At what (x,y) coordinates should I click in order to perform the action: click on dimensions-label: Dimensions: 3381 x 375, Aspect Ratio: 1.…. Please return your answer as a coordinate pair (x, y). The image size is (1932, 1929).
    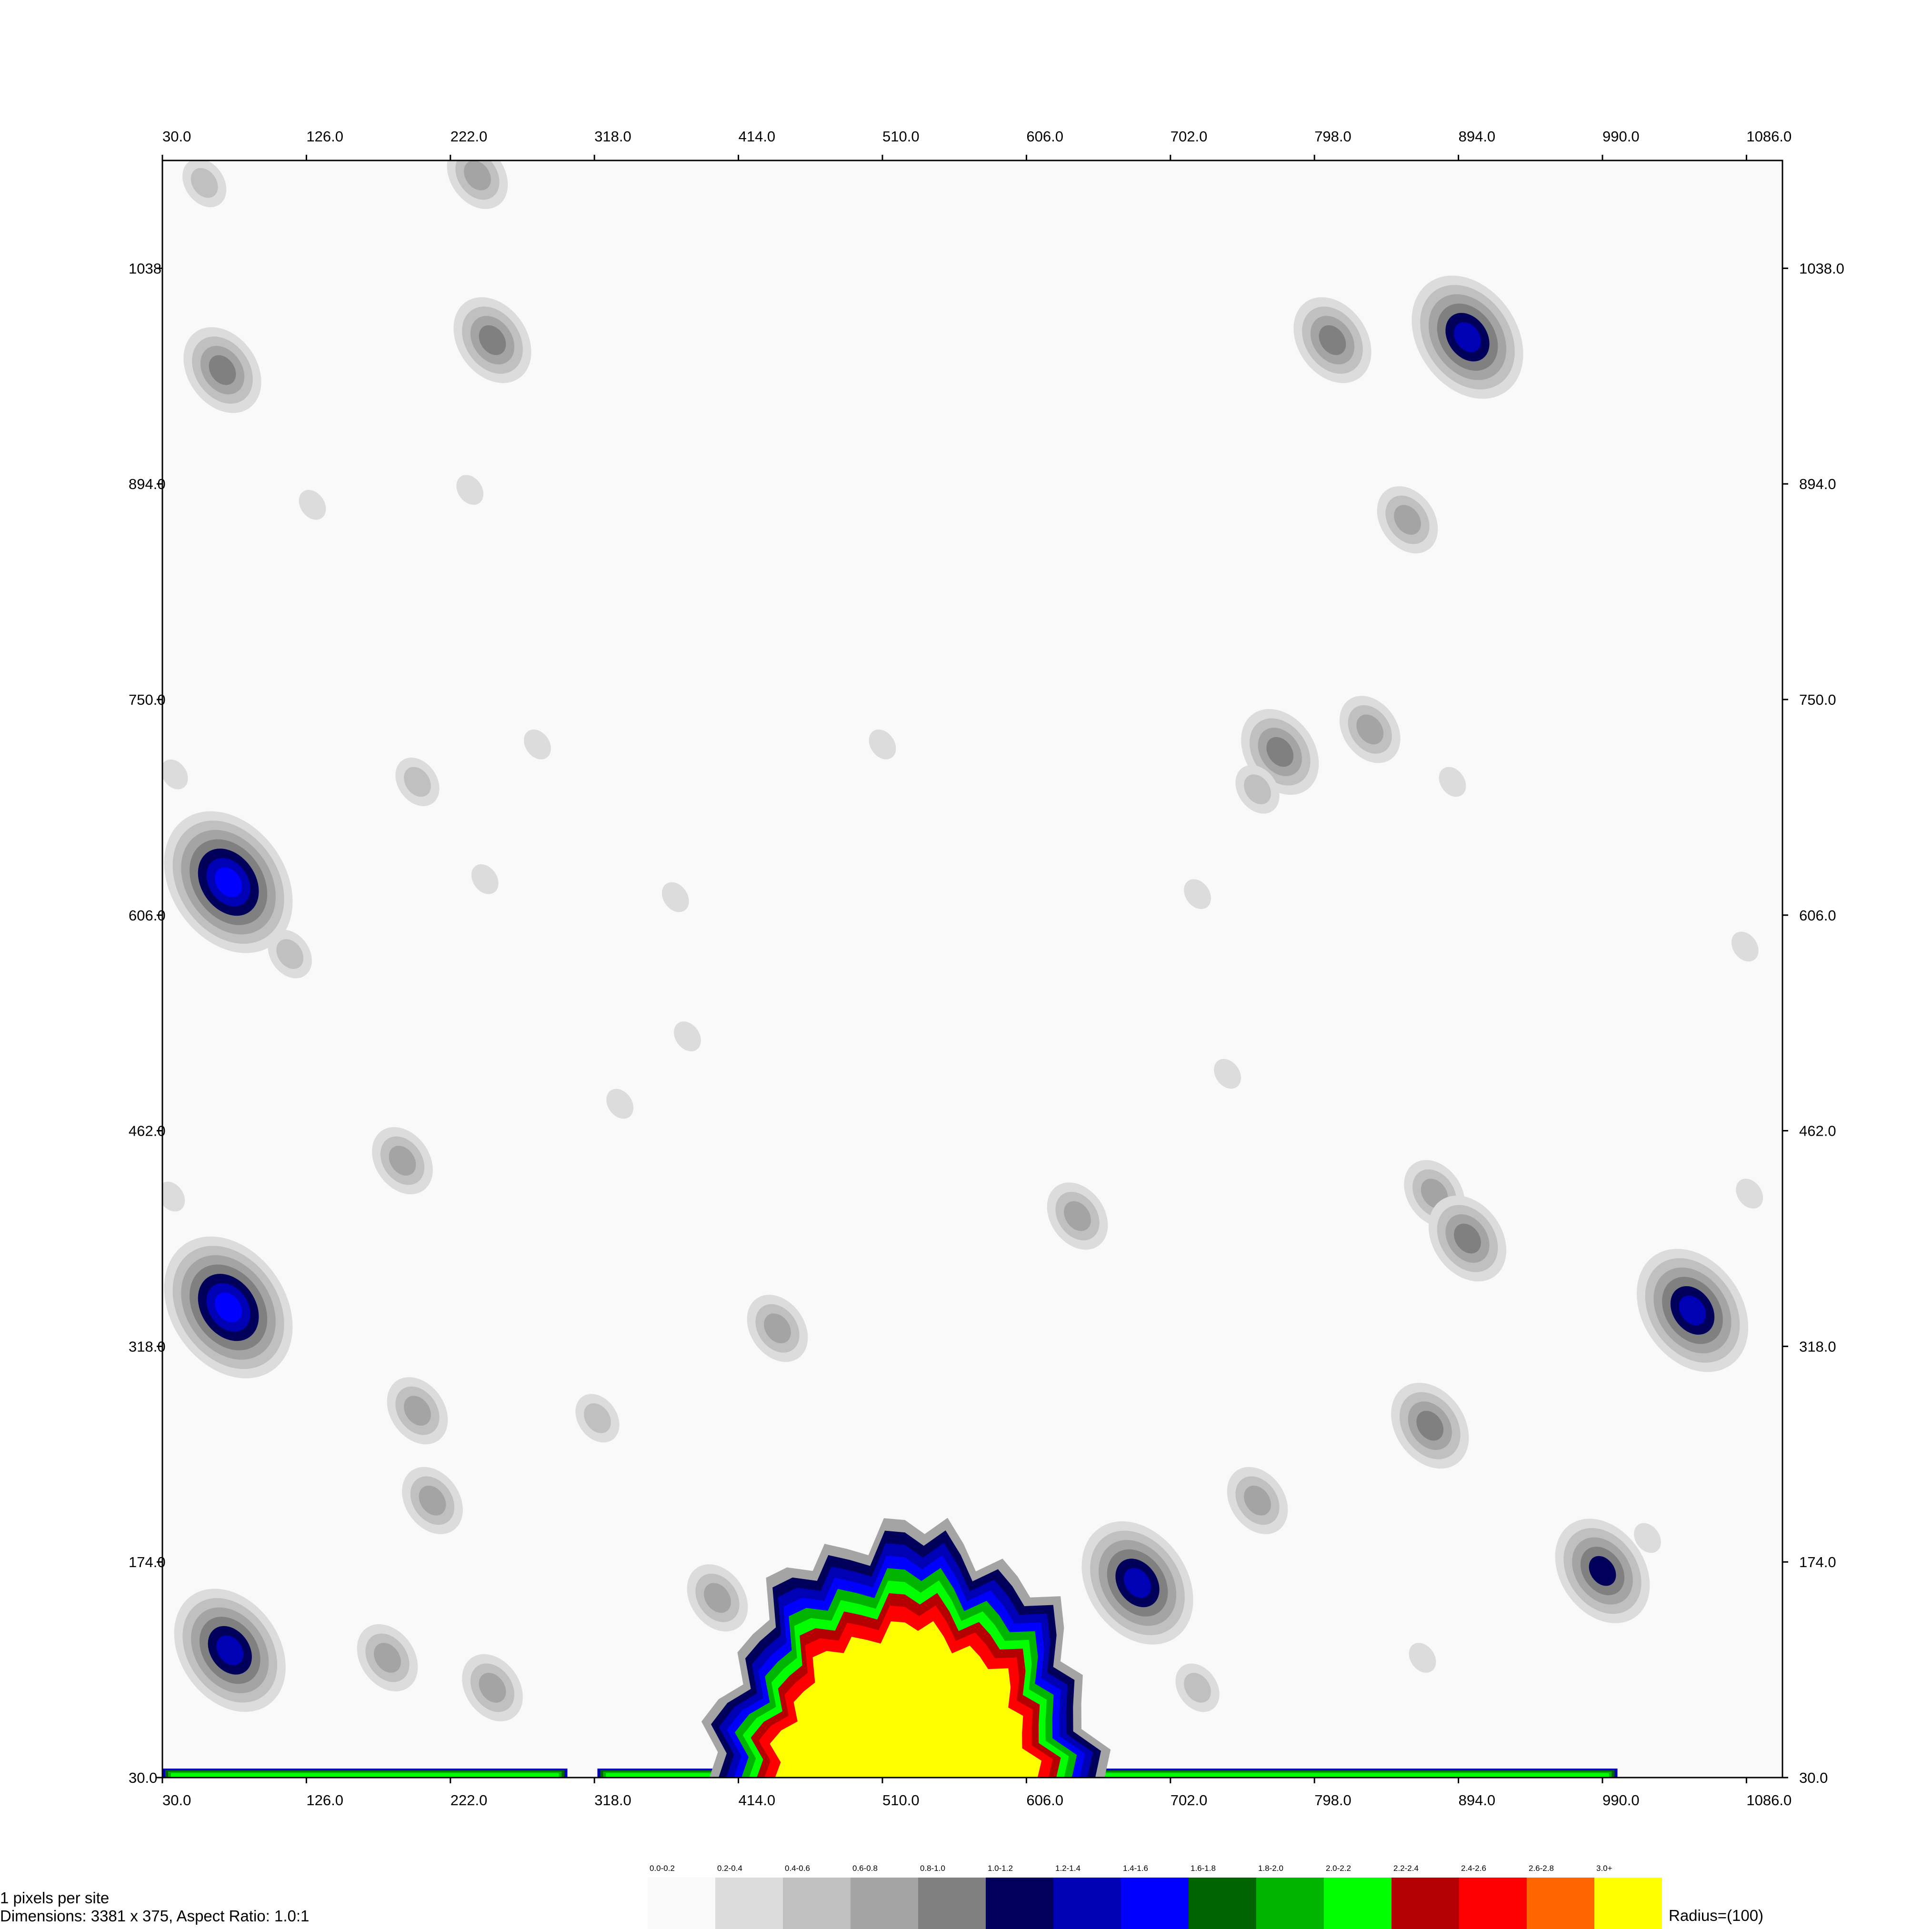
    Looking at the image, I should click on (155, 1916).